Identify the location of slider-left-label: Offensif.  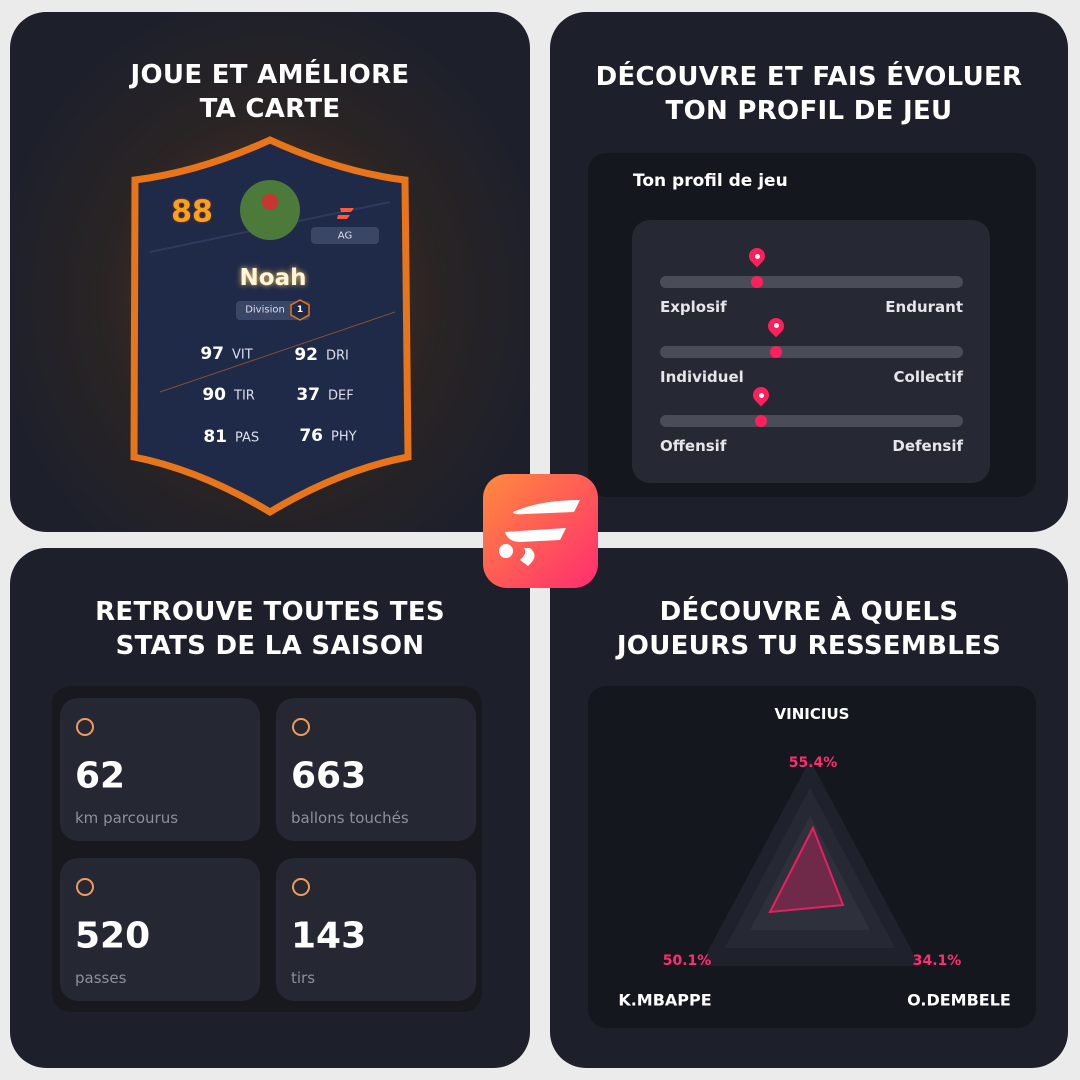
(693, 446).